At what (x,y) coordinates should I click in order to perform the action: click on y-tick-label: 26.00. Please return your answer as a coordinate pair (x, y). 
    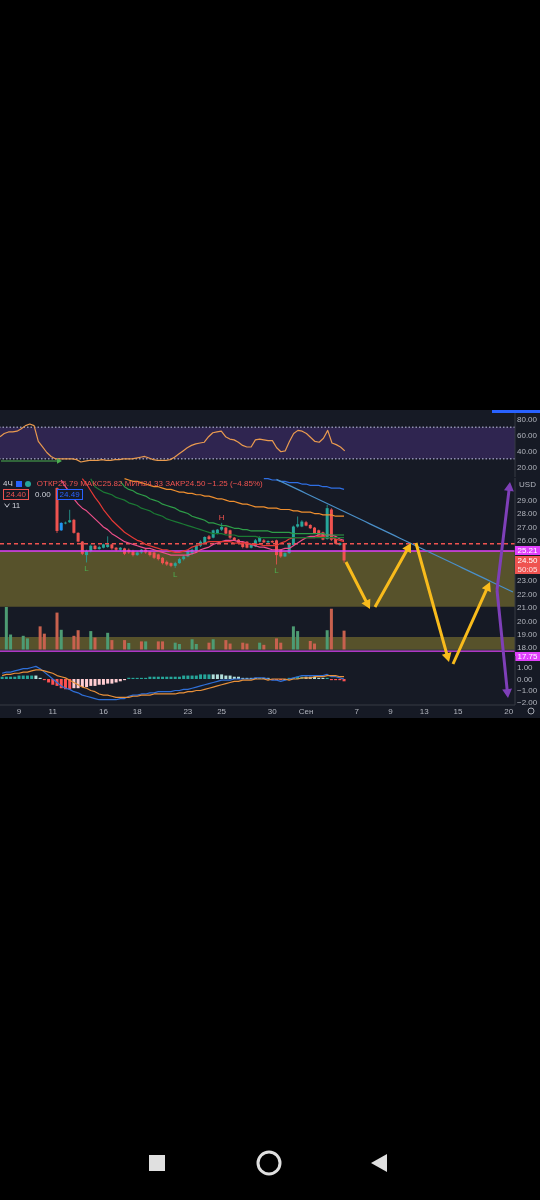
    Looking at the image, I should click on (527, 541).